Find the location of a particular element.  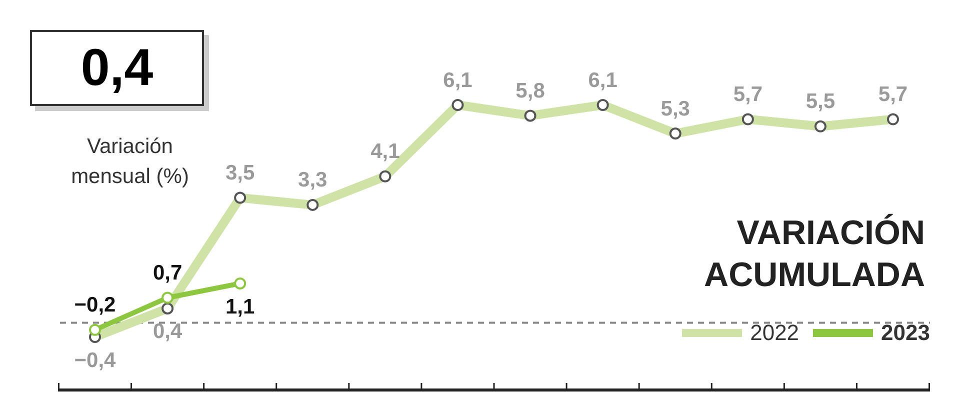

data-label: 3,3 is located at coordinates (313, 180).